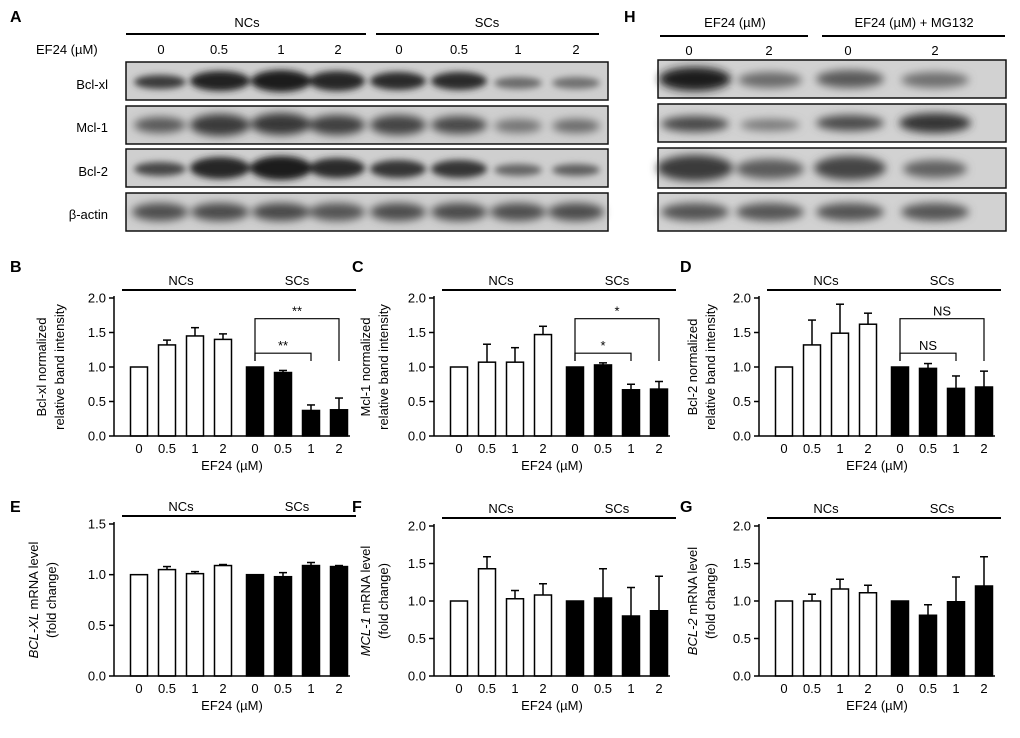 This screenshot has width=1020, height=738. I want to click on x-axis-label-g: EF24 (µM), so click(877, 705).